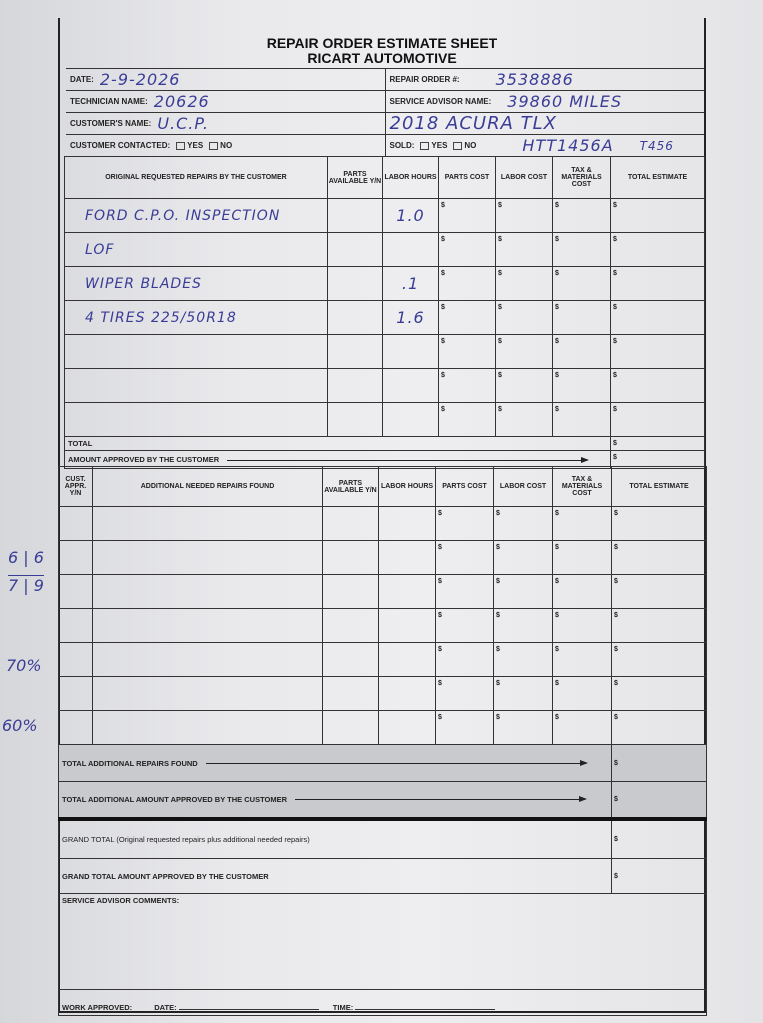  Describe the element at coordinates (659, 838) in the screenshot. I see `grand-total-value: $` at that location.